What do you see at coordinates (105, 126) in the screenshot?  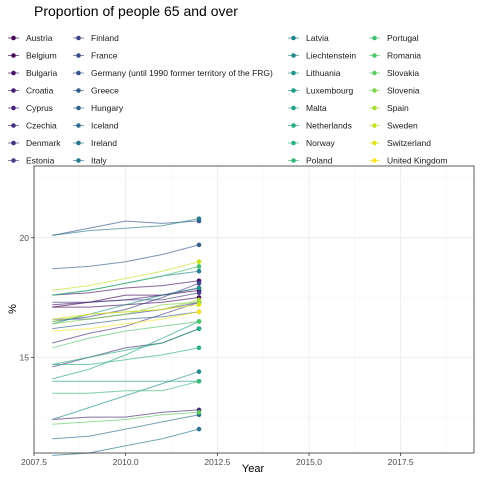 I see `legend-label: Iceland` at bounding box center [105, 126].